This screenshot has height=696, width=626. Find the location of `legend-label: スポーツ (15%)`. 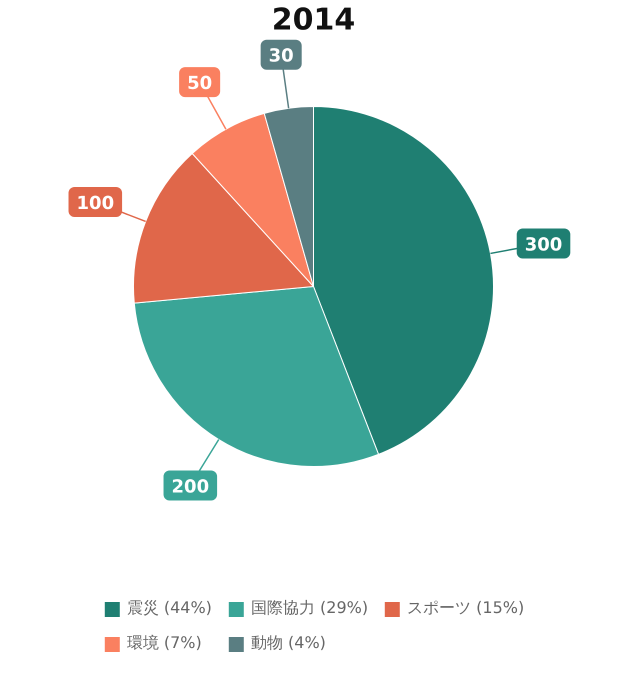

legend-label: スポーツ (15%) is located at coordinates (465, 608).